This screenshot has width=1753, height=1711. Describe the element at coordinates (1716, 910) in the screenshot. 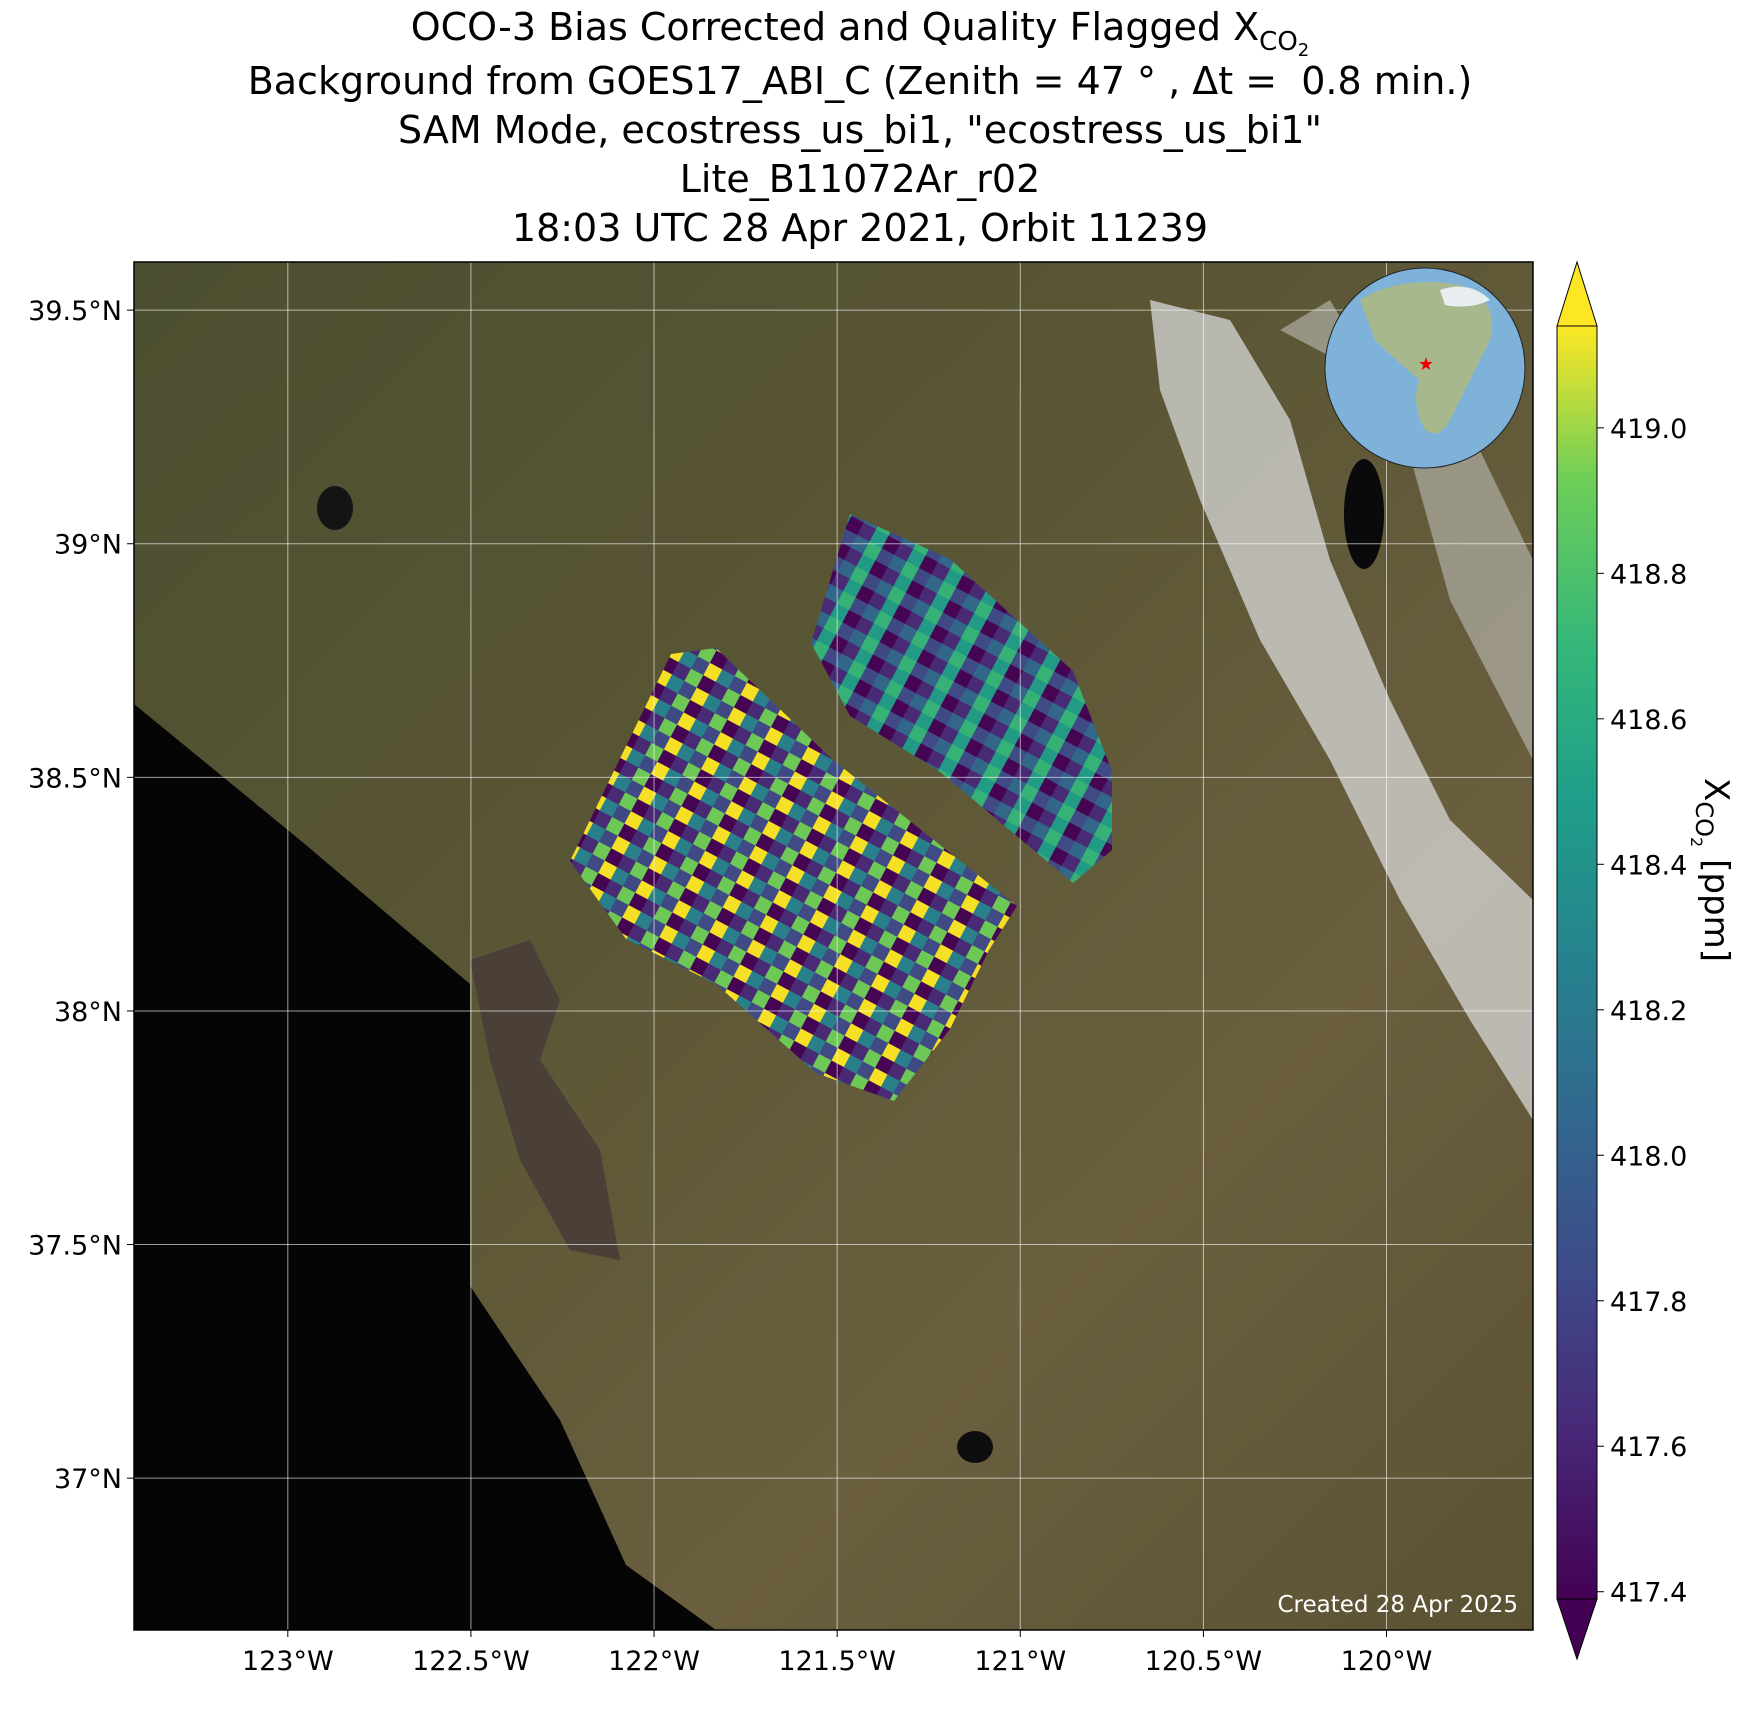

I see `colorbar-label-unit: [ppm]` at that location.